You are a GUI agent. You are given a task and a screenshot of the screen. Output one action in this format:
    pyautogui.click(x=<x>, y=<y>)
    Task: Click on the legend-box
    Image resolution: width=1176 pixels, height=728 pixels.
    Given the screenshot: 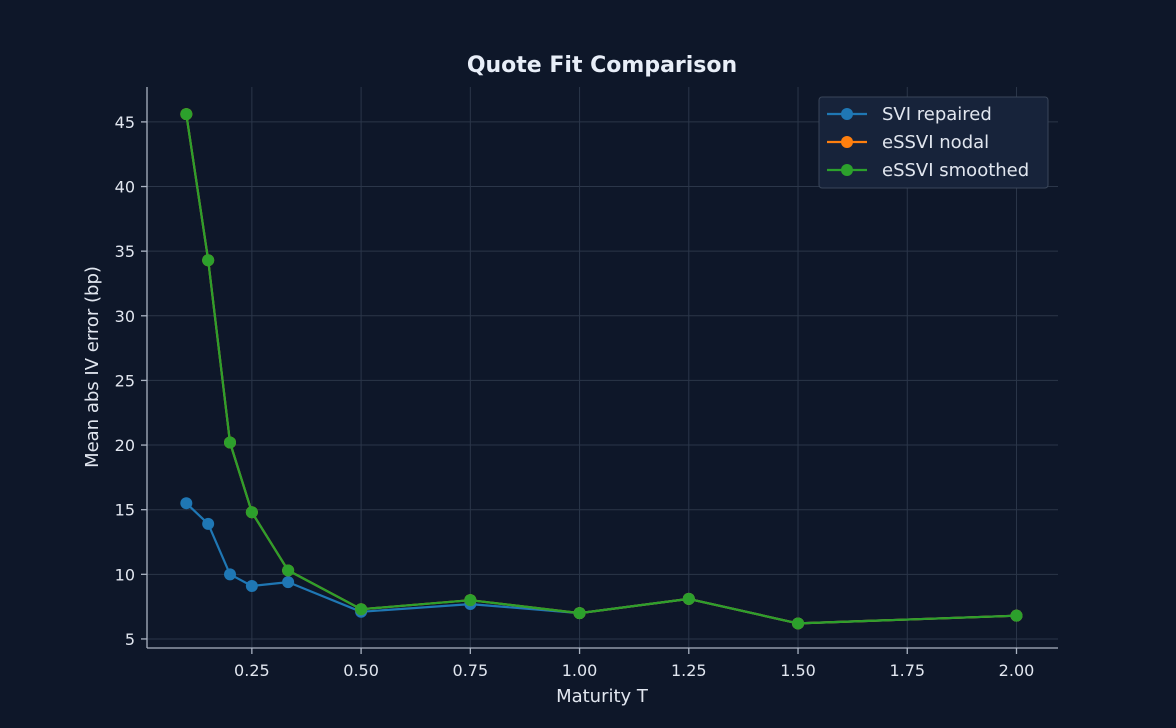 What is the action you would take?
    pyautogui.click(x=933, y=142)
    